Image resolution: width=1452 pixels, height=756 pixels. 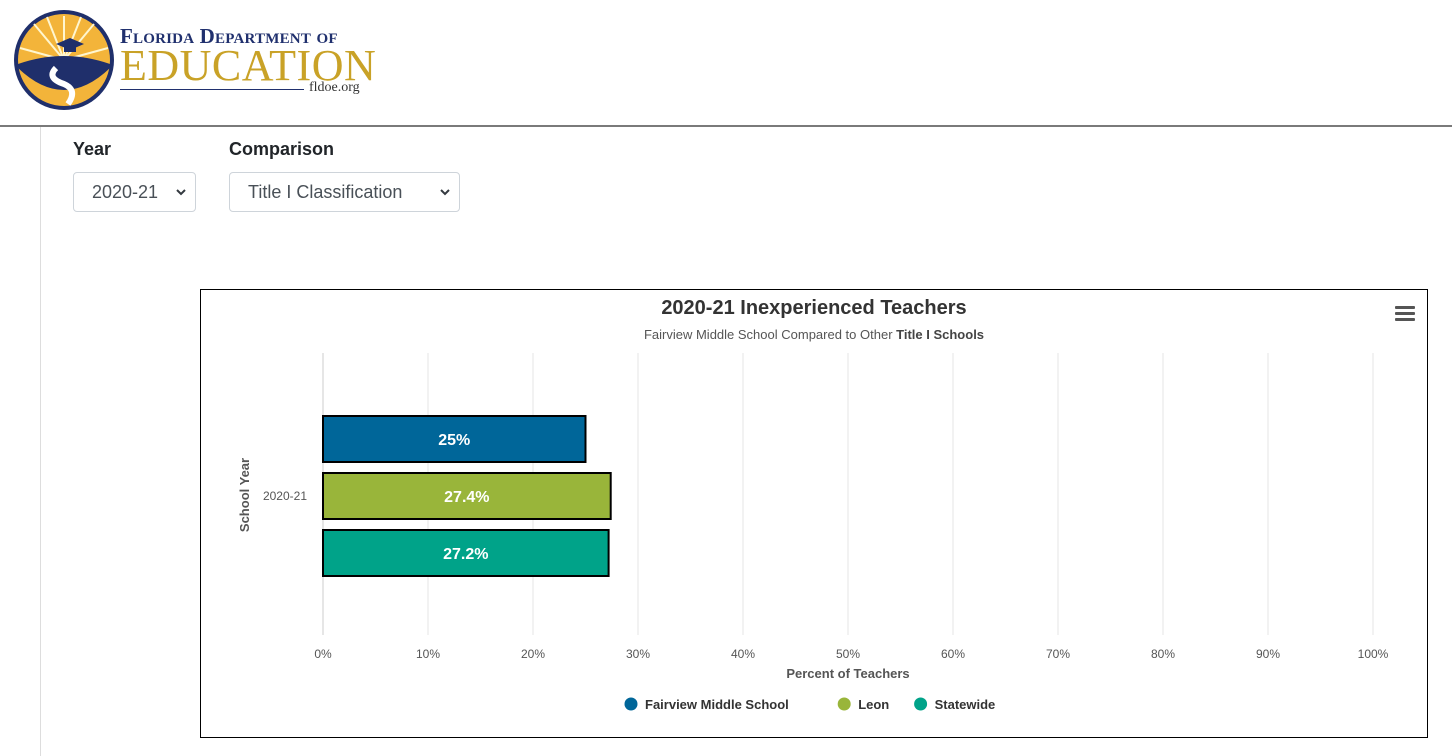 I want to click on logo-url: fldoe.org, so click(x=334, y=87).